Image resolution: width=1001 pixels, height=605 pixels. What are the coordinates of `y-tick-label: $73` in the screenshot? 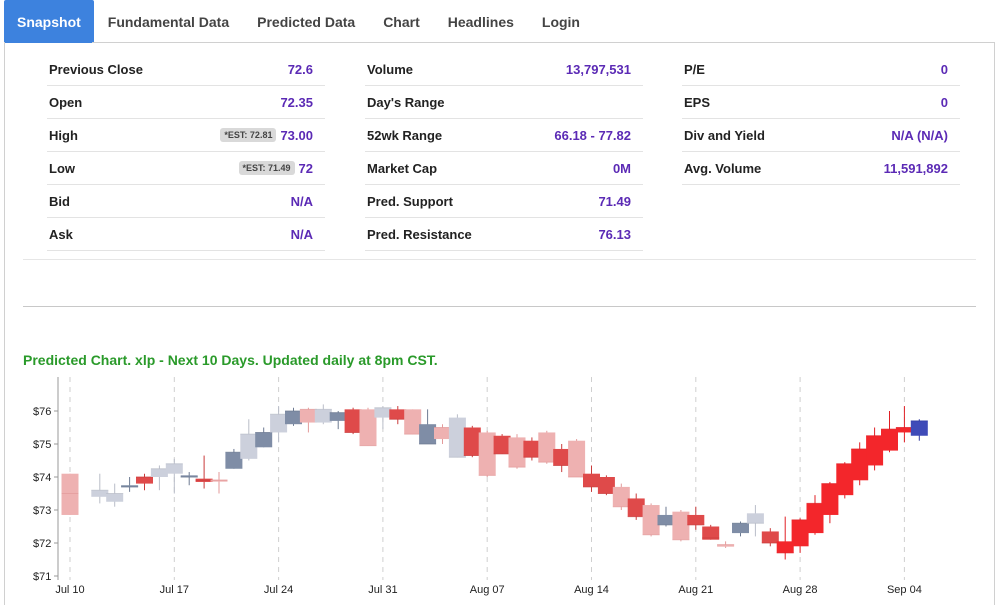 It's located at (42, 511).